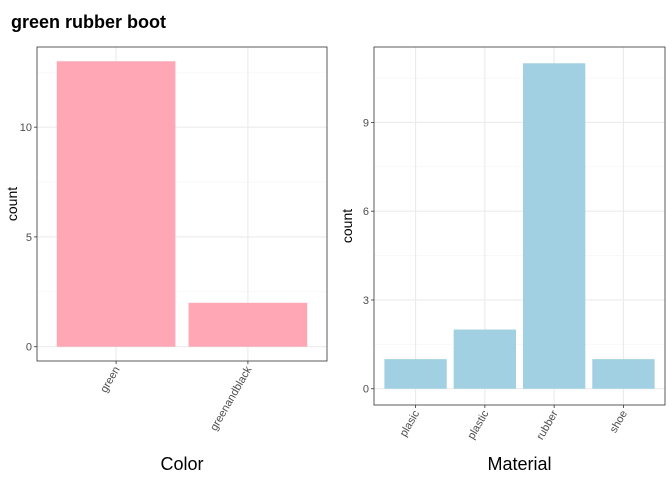  Describe the element at coordinates (110, 380) in the screenshot. I see `x-tick-label: green` at that location.